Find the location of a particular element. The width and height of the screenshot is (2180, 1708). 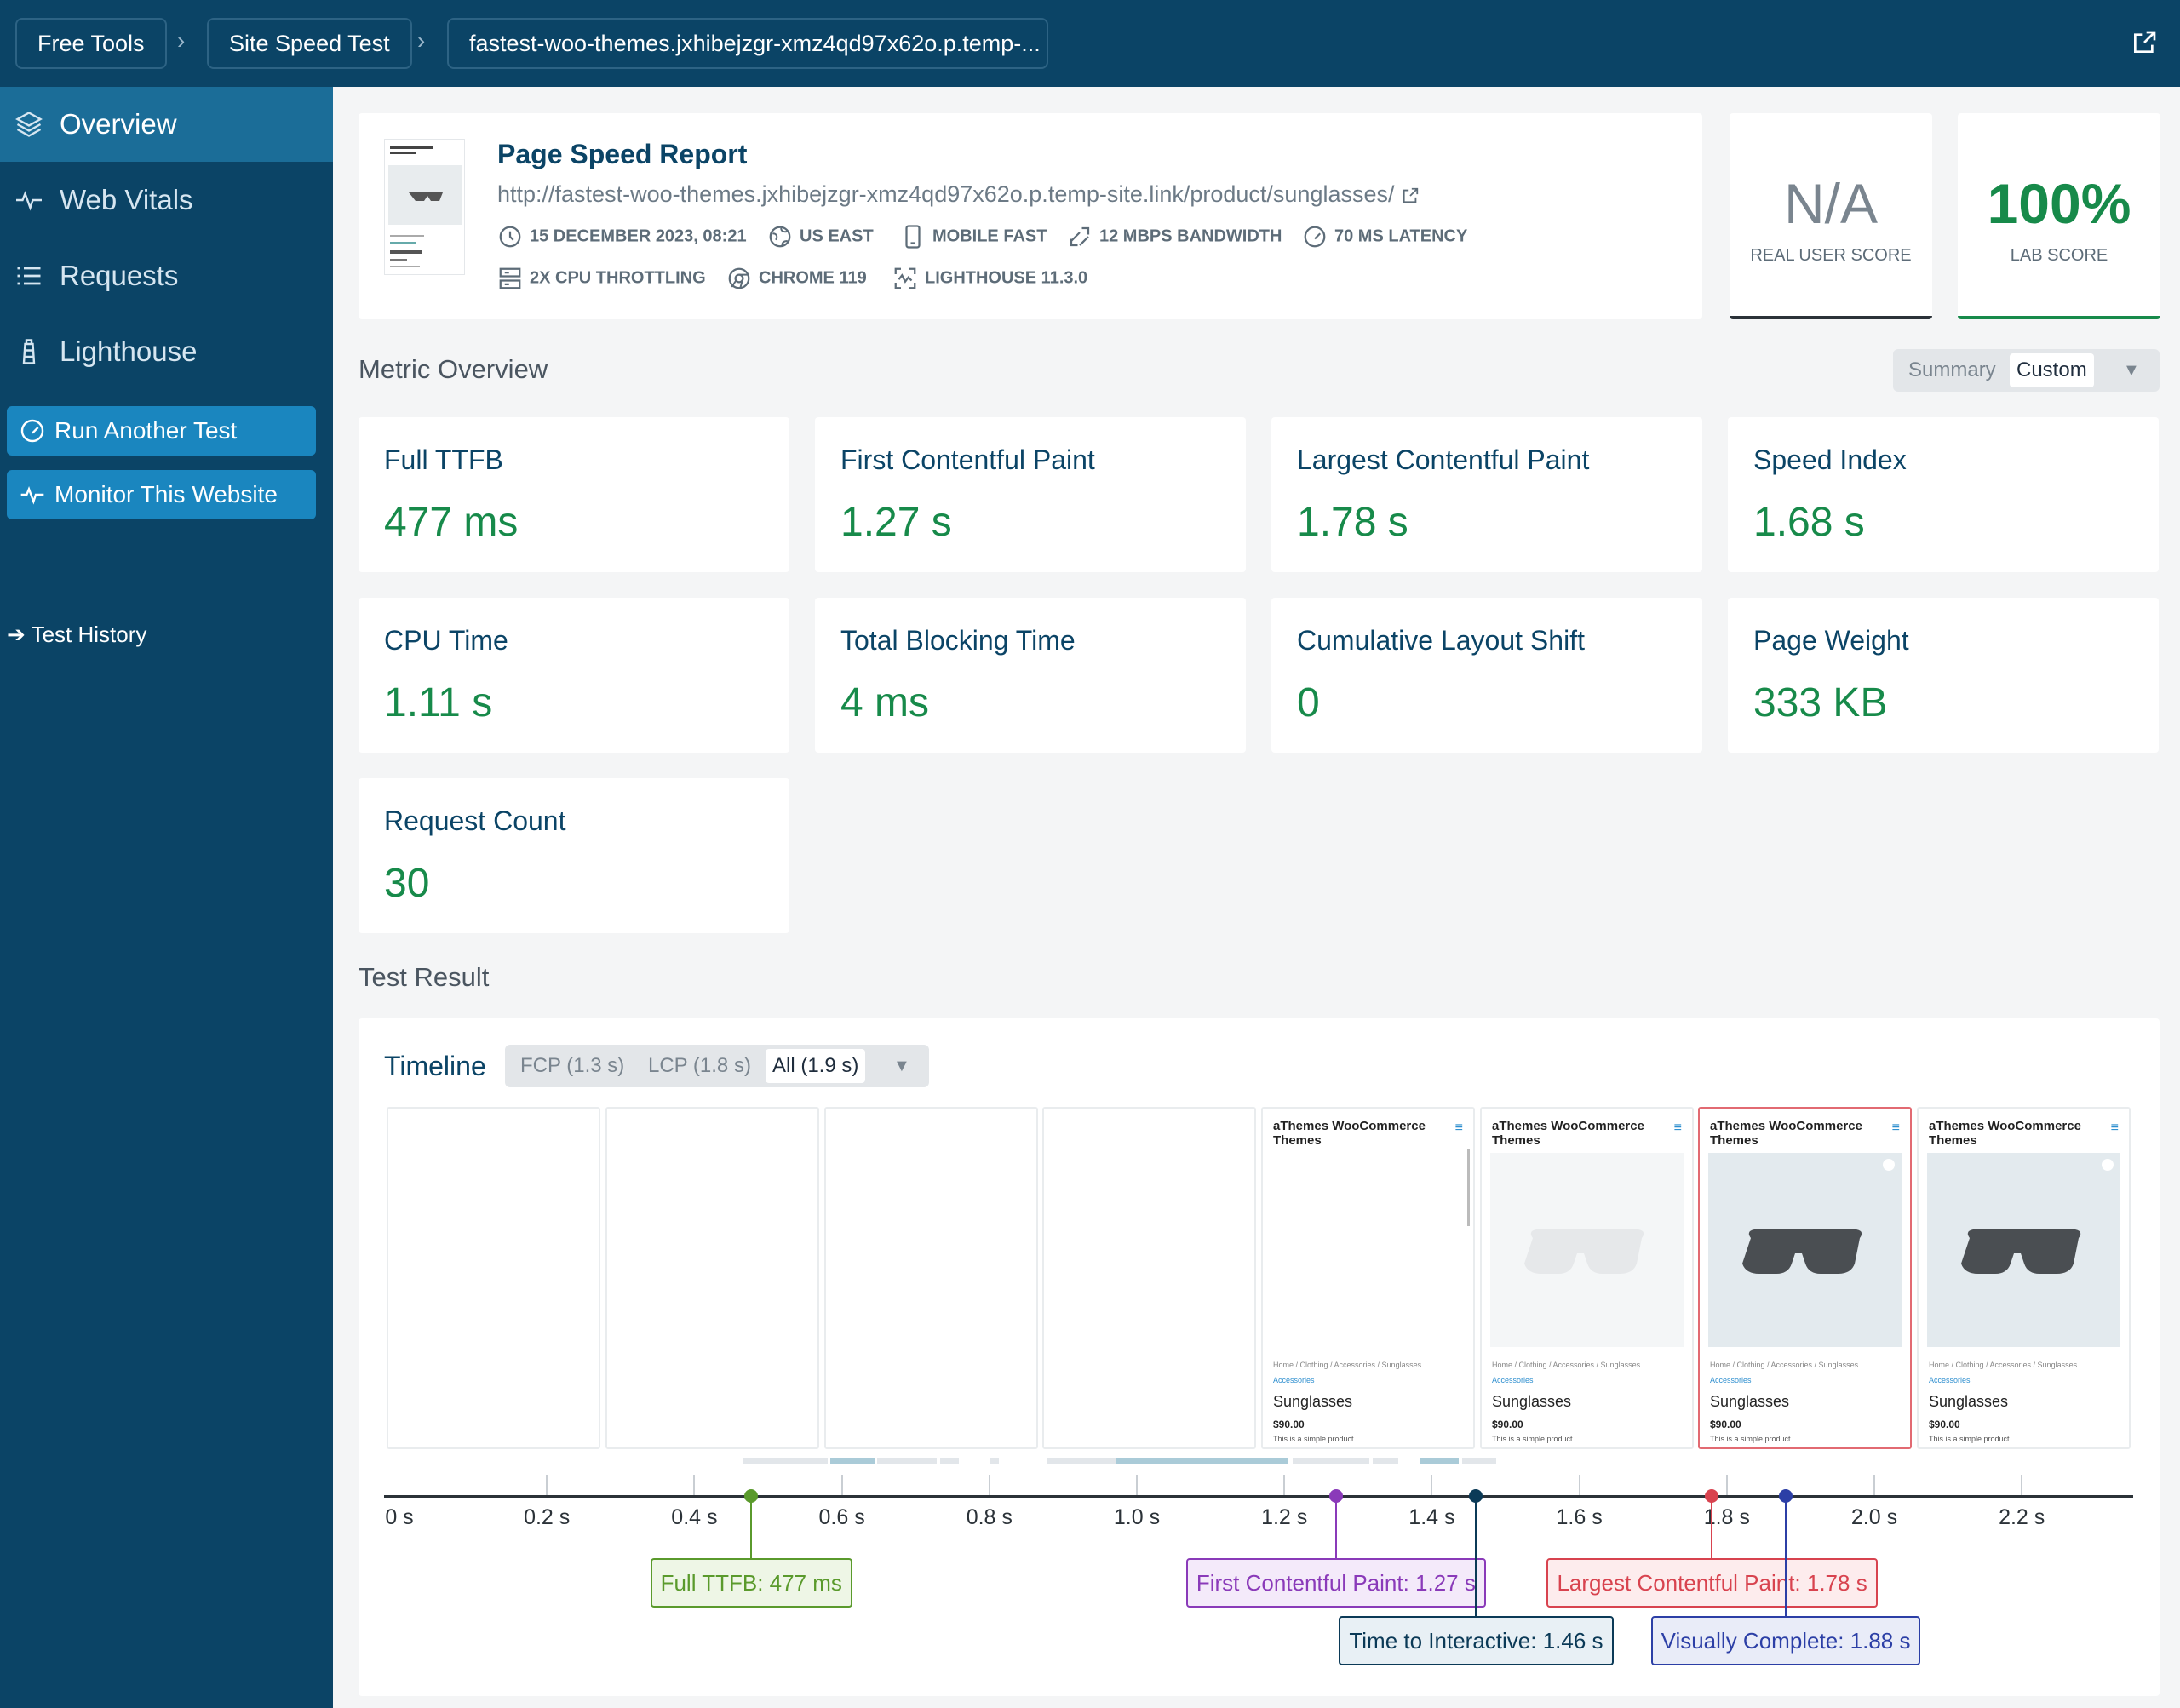

visually-complete-marker-label: Visually Complete: 1.88 s is located at coordinates (1786, 1641).